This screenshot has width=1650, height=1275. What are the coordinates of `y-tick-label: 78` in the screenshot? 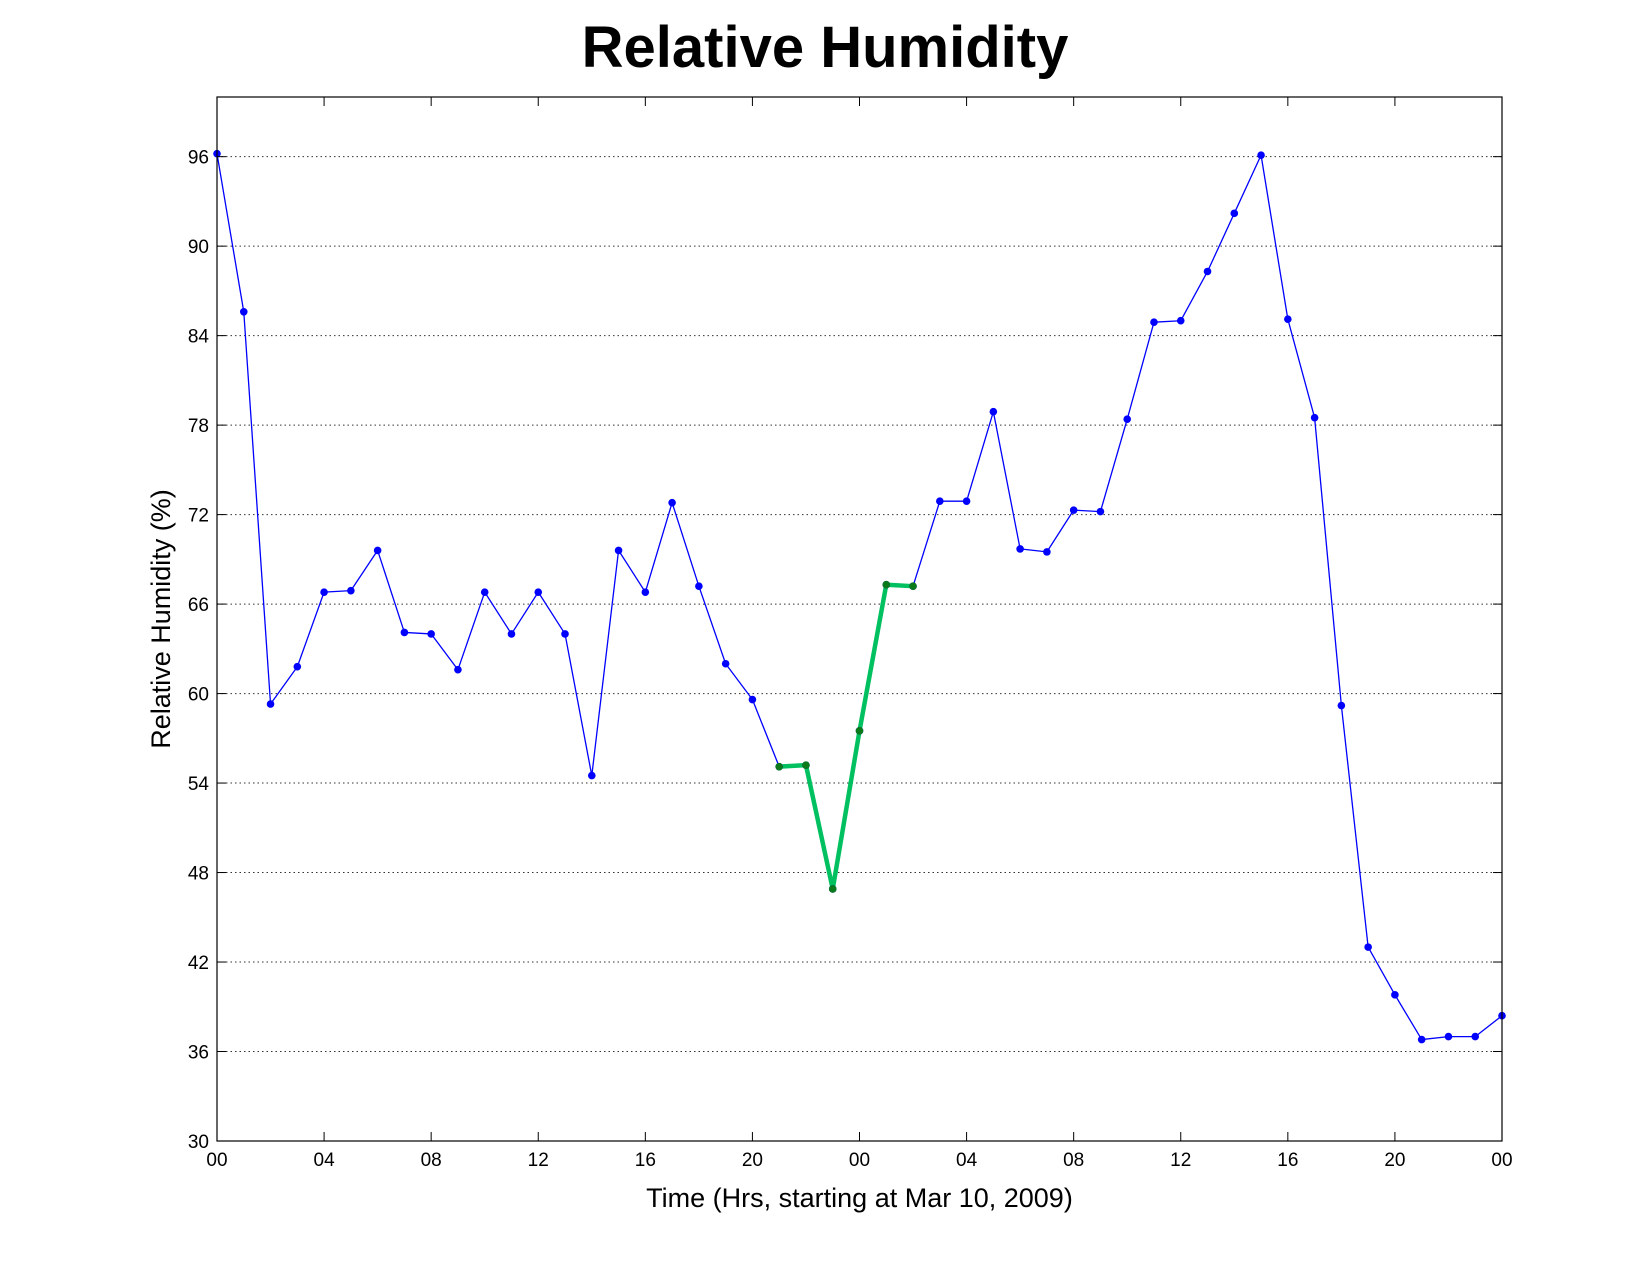 It's located at (198, 426).